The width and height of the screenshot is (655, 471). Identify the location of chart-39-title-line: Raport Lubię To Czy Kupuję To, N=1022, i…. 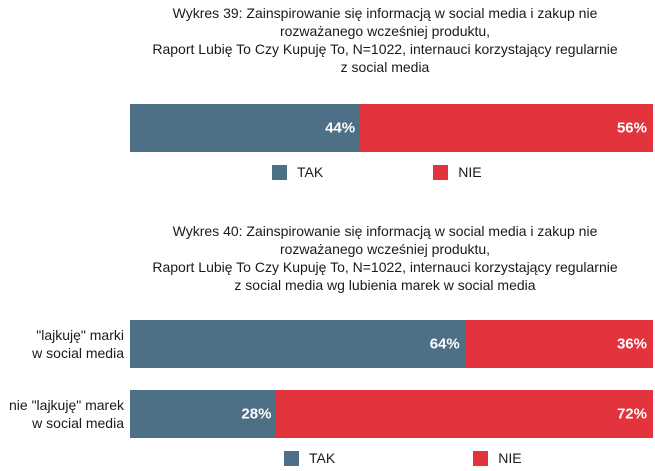
(385, 49).